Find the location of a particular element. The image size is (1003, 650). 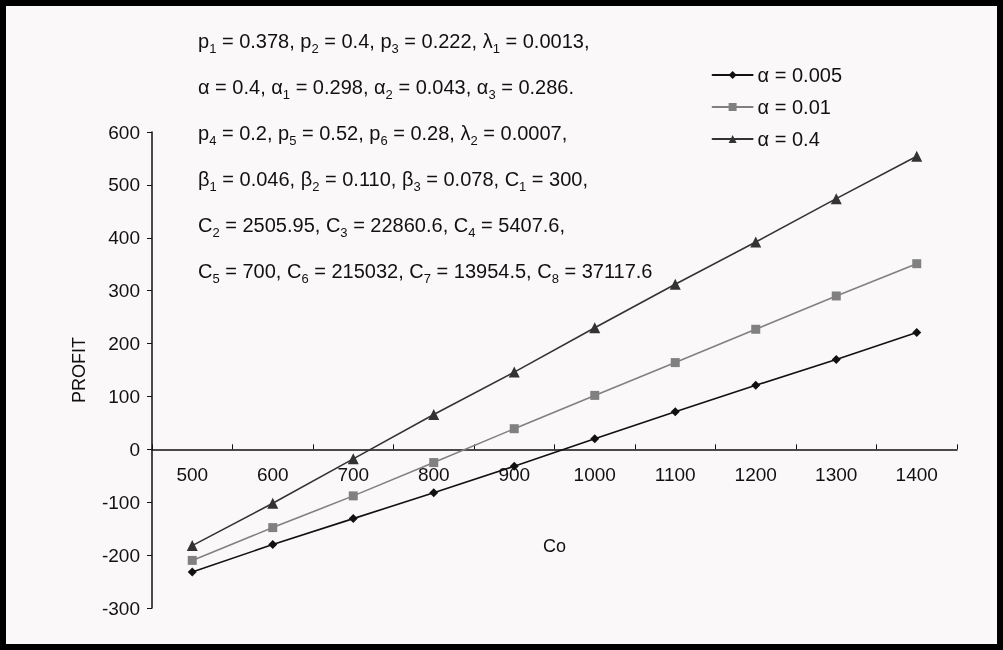

text: p$_{1}$ = 0.378, p$_{2}$ = 0.4, p$_{3}$ = 0.222, λ$_{1}$ = 0.0013, is located at coordinates (394, 43).